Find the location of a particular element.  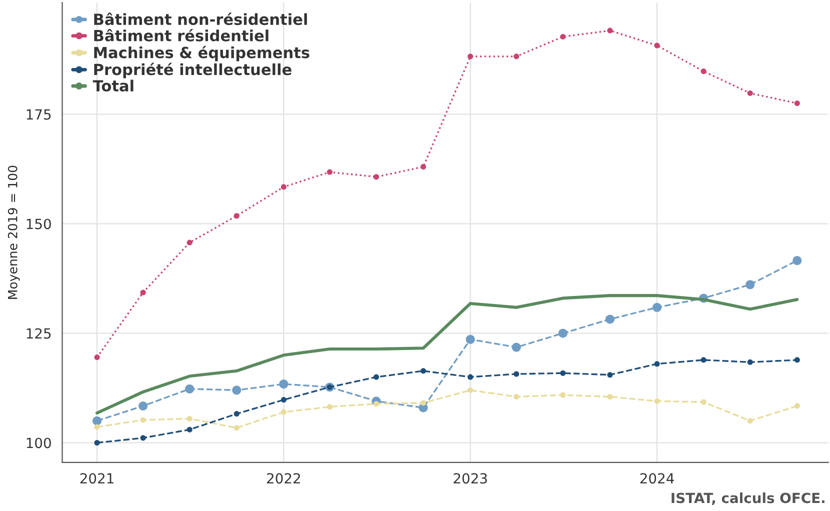

legend-label: Propriété intellectuelle is located at coordinates (193, 70).